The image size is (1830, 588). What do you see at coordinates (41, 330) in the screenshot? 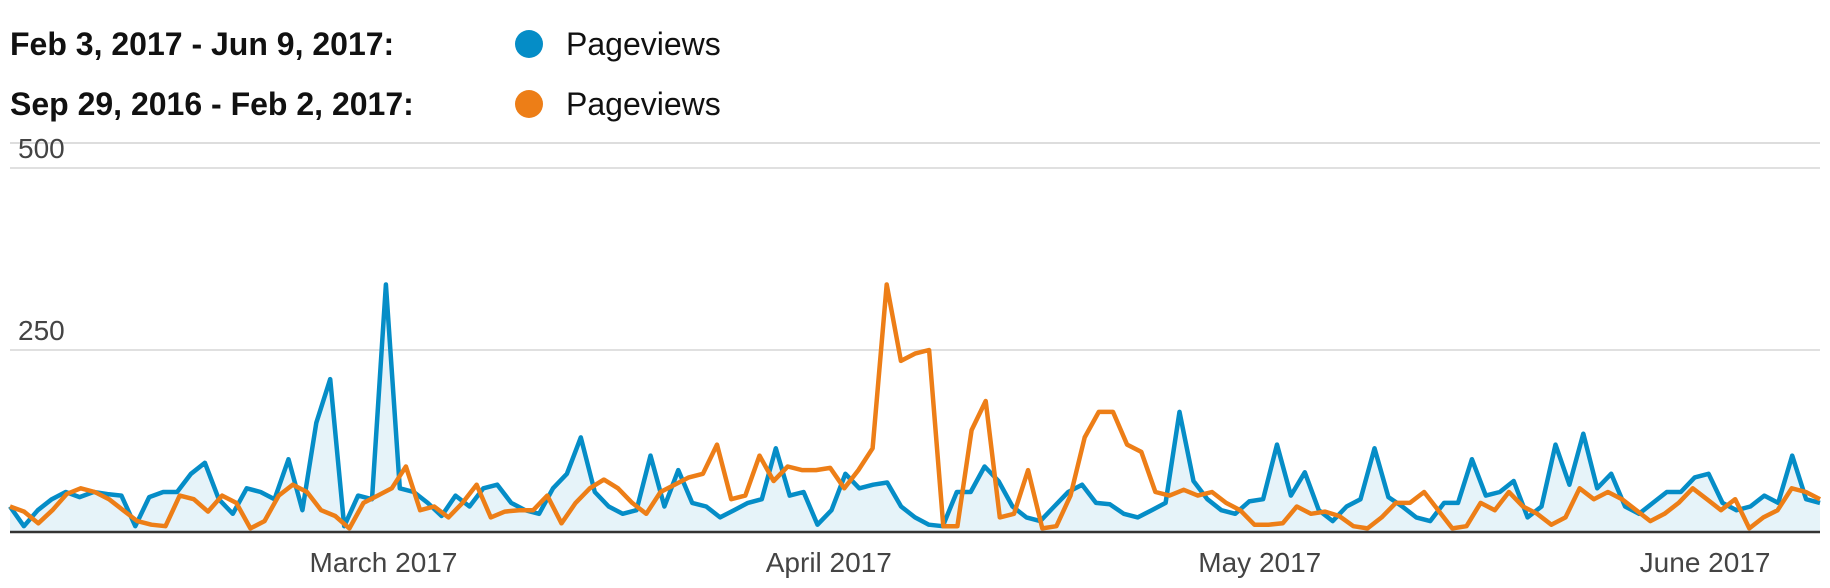
I see `y-tick-label: 250` at bounding box center [41, 330].